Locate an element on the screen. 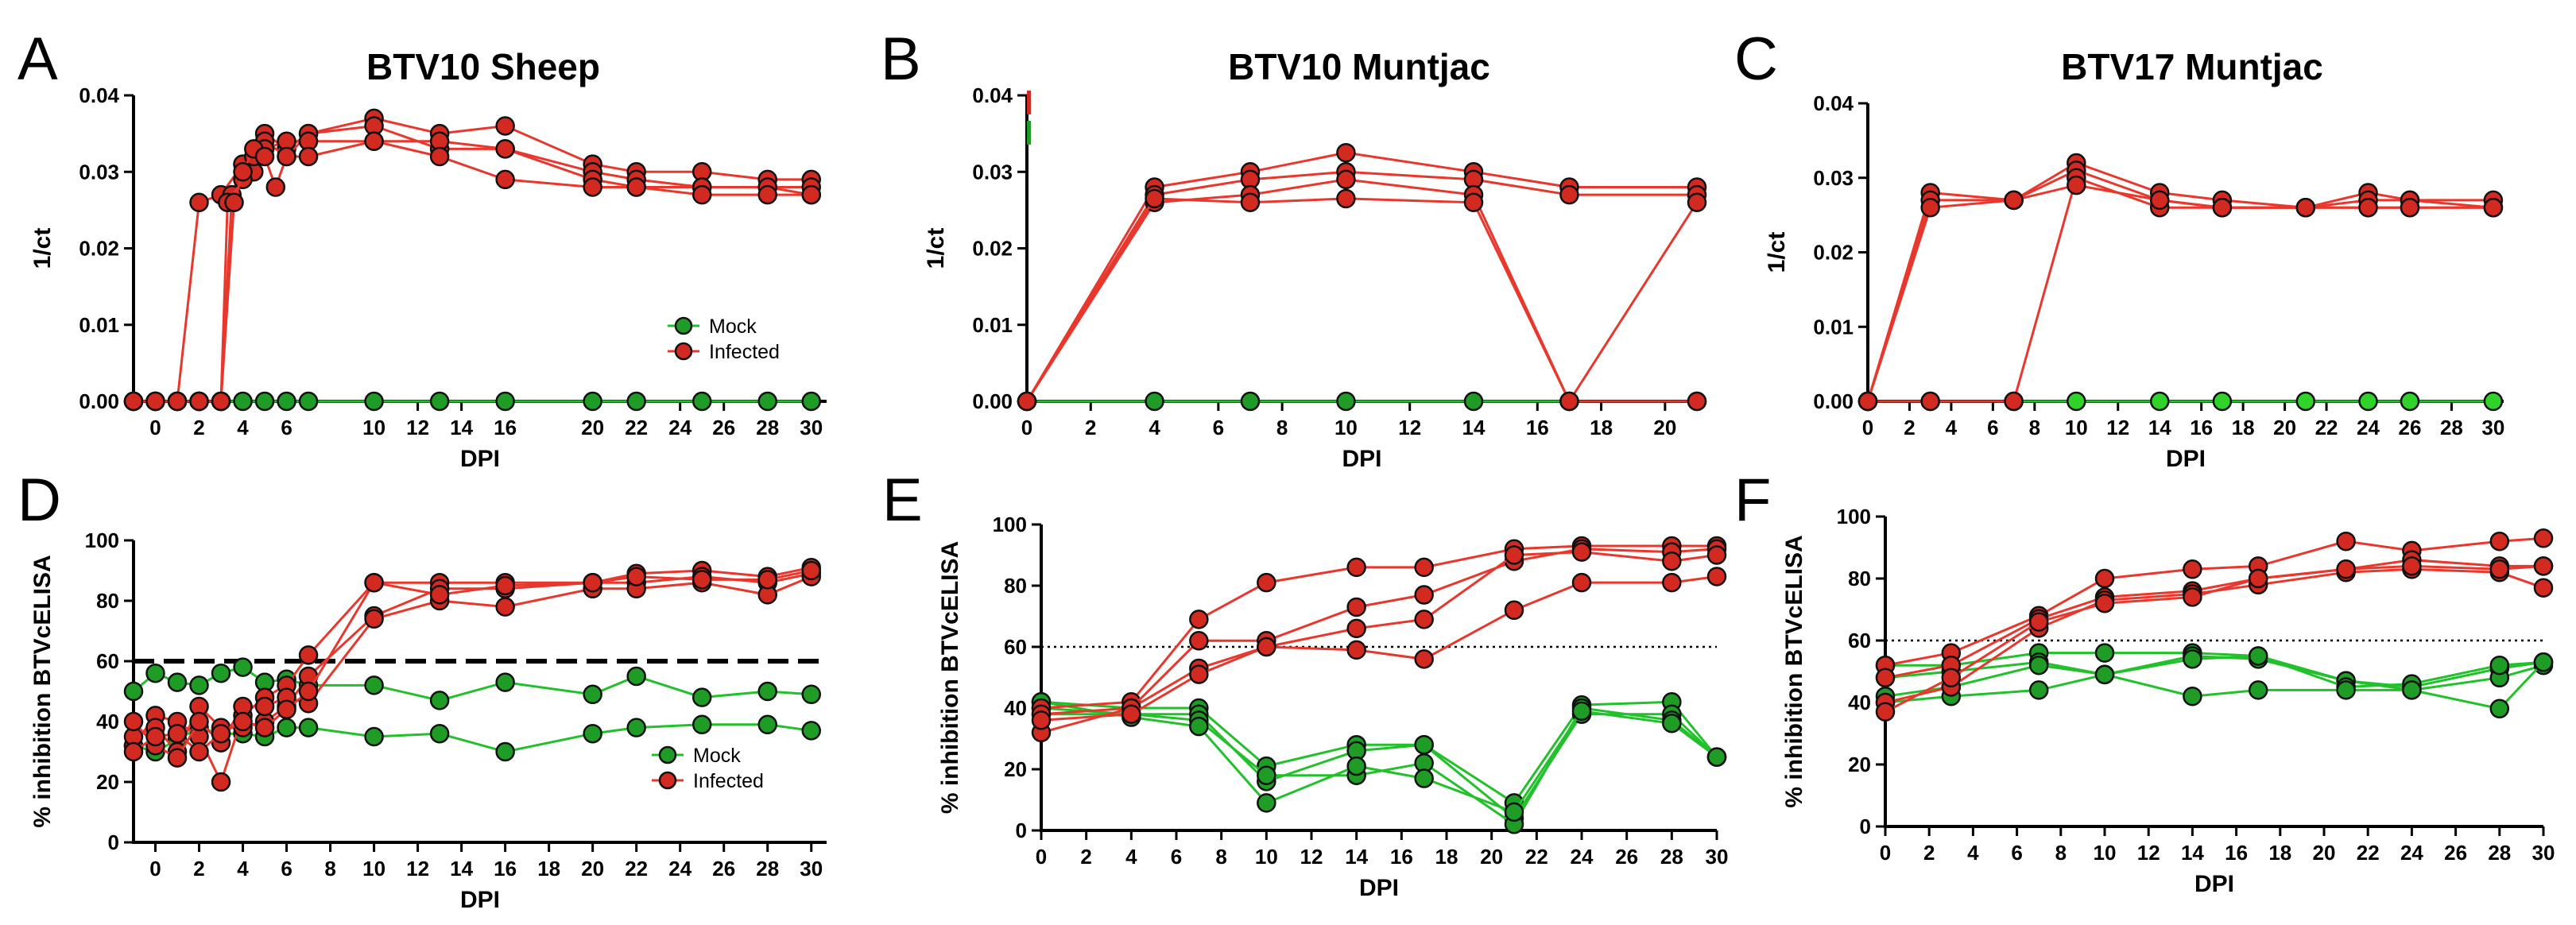 The image size is (2576, 925). x-tick-label: 24 is located at coordinates (679, 868).